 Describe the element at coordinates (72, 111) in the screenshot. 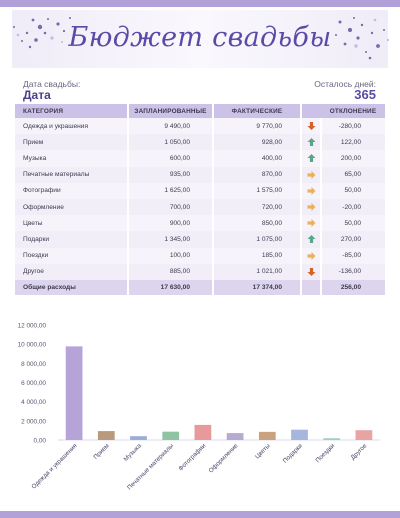

I see `column-header-category: КАТЕГОРИЯ` at that location.